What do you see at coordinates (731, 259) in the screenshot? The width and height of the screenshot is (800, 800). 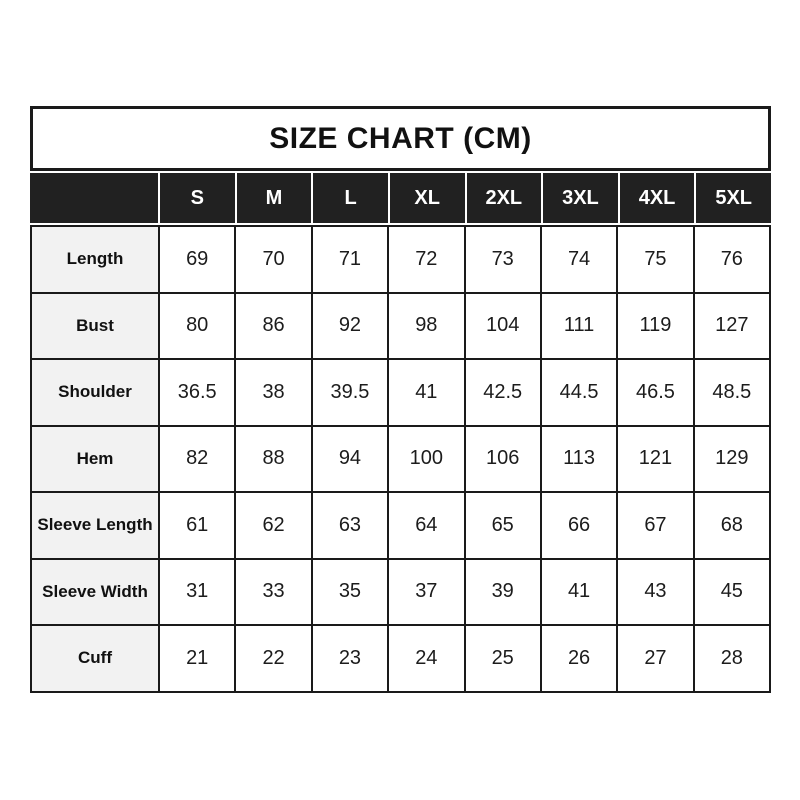 I see `size-value-cell: 76` at bounding box center [731, 259].